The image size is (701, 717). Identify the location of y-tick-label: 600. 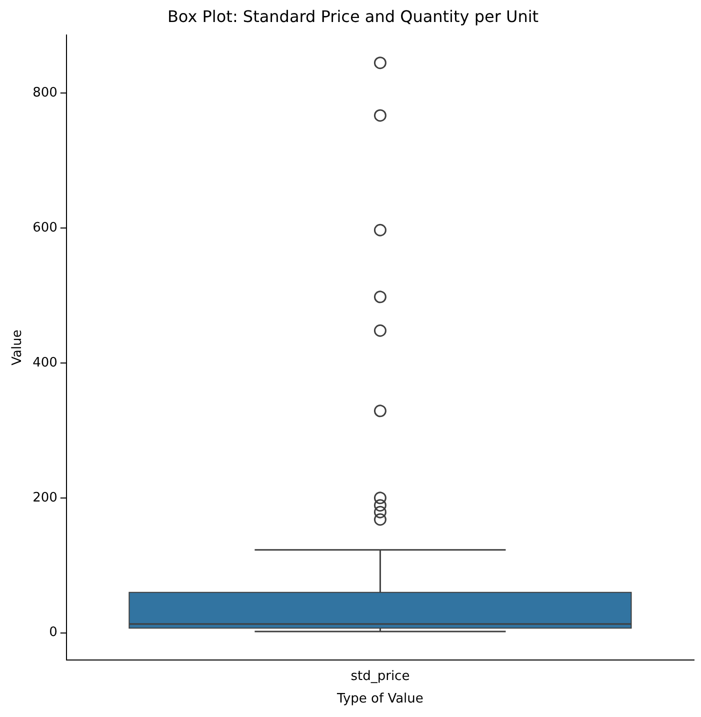
(45, 228).